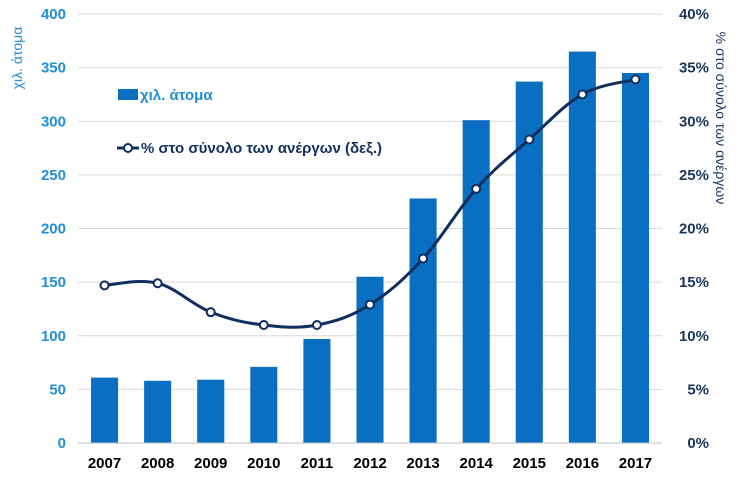 The image size is (747, 488). Describe the element at coordinates (263, 463) in the screenshot. I see `x-axis-tick-label: 2010` at that location.